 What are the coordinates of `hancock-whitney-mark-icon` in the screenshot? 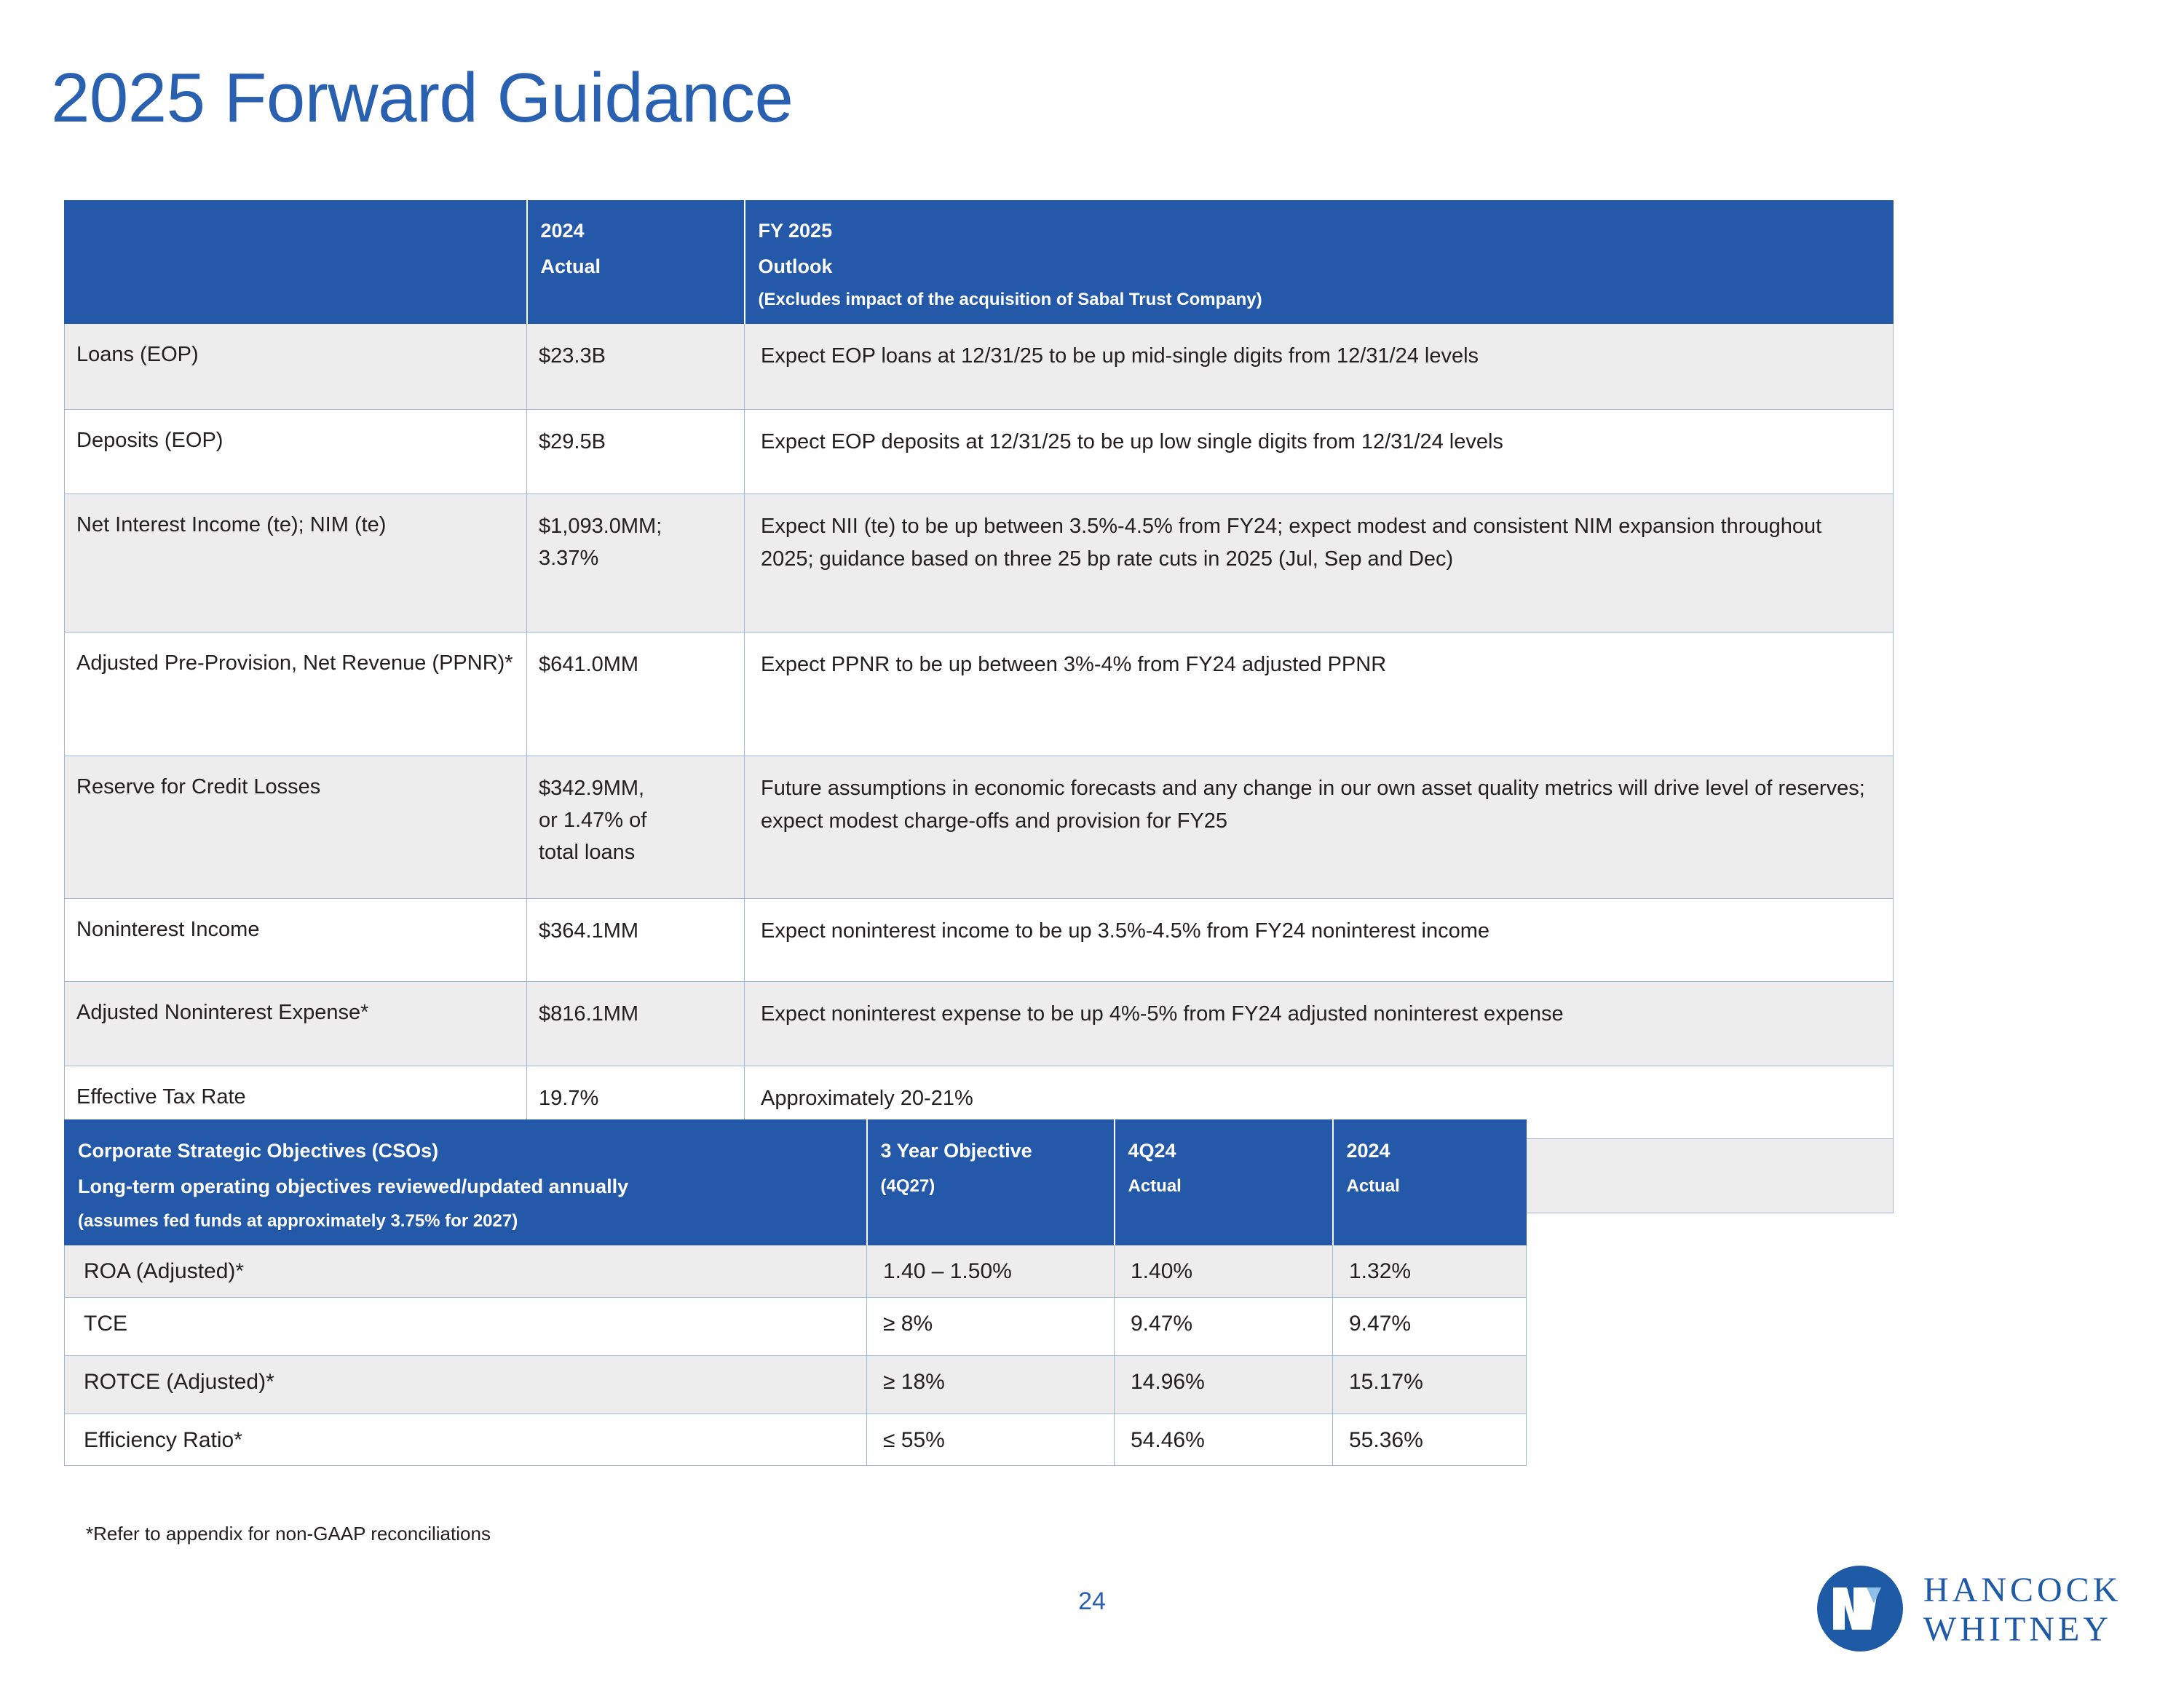 It's located at (1860, 1610).